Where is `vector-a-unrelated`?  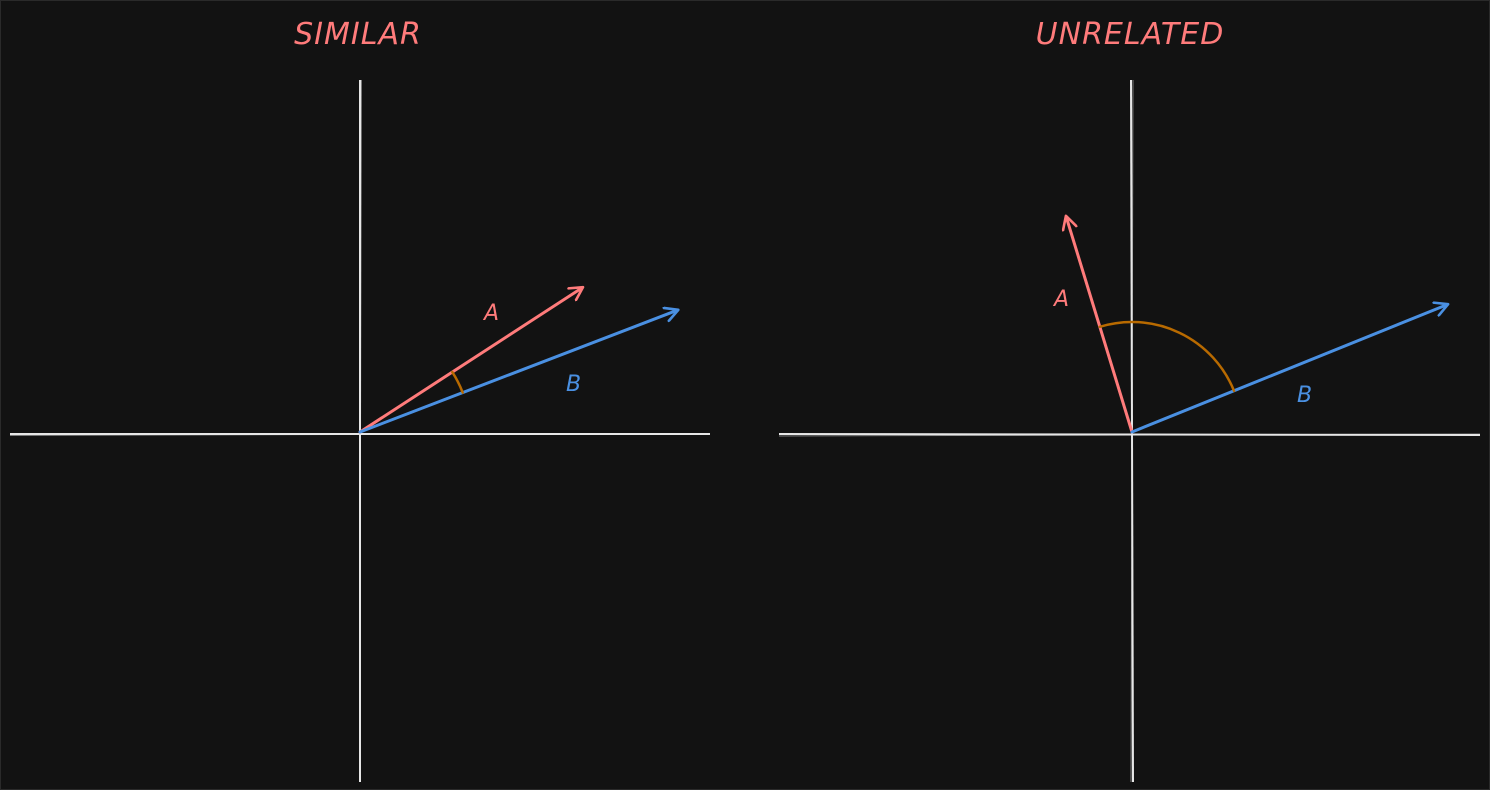
vector-a-unrelated is located at coordinates (1100, 325).